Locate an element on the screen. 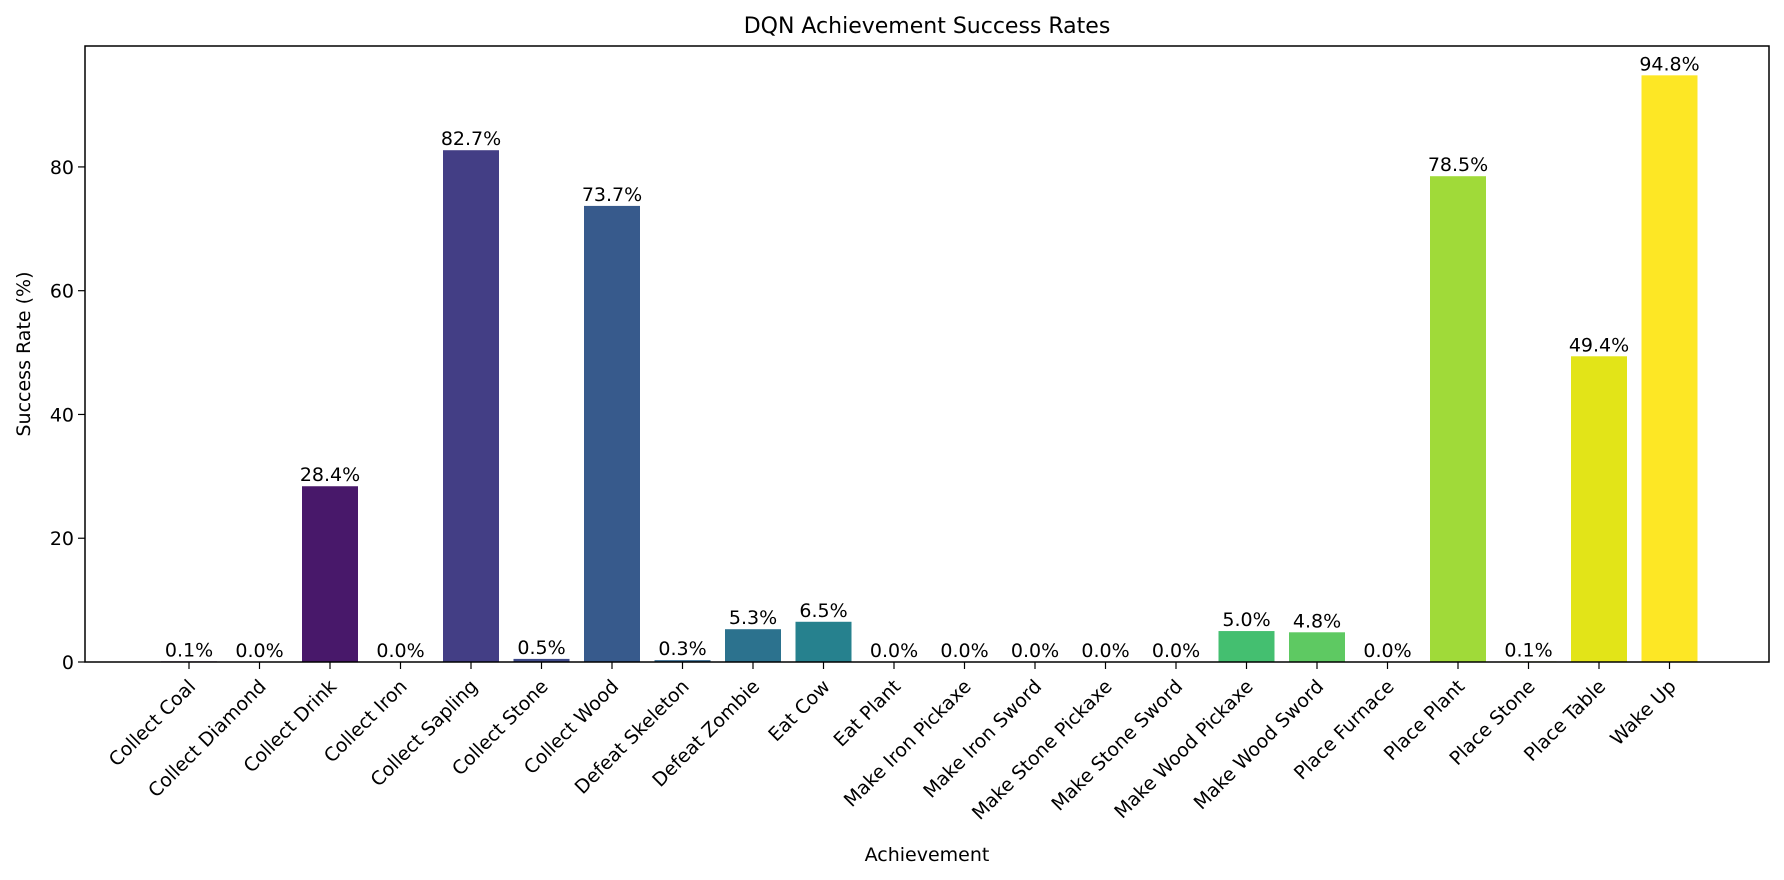  y-tick-label: 0 is located at coordinates (68, 663).